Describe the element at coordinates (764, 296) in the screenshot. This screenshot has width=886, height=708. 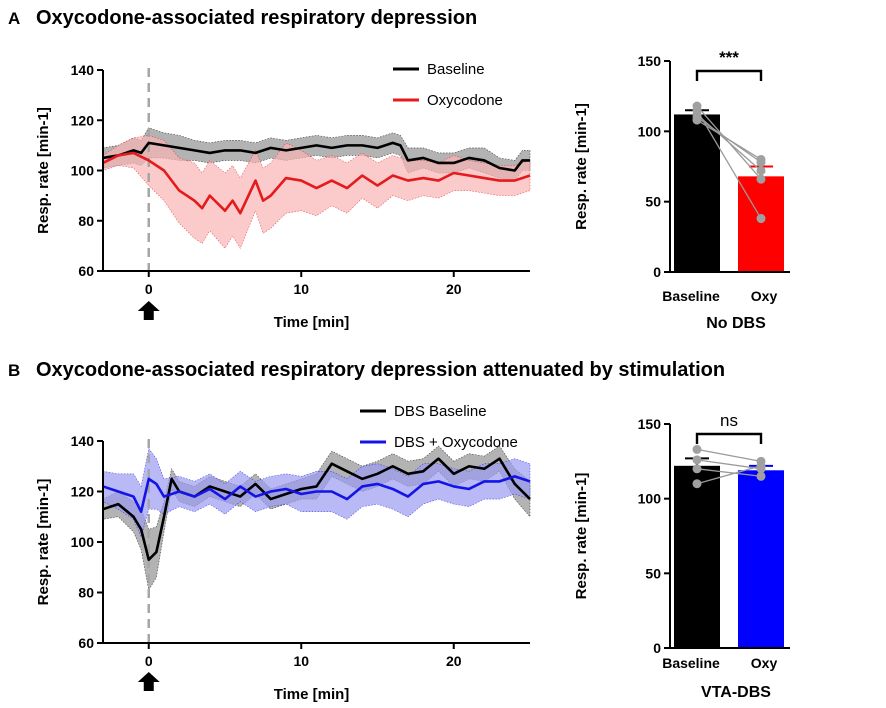
I see `chart-1-category-label-1: Oxy` at that location.